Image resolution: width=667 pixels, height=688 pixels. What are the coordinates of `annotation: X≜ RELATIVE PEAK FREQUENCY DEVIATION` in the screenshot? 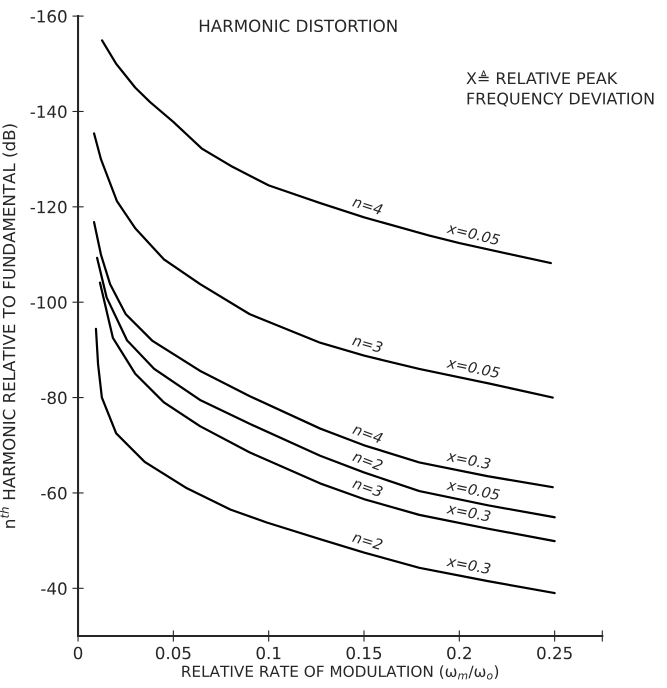 It's located at (560, 88).